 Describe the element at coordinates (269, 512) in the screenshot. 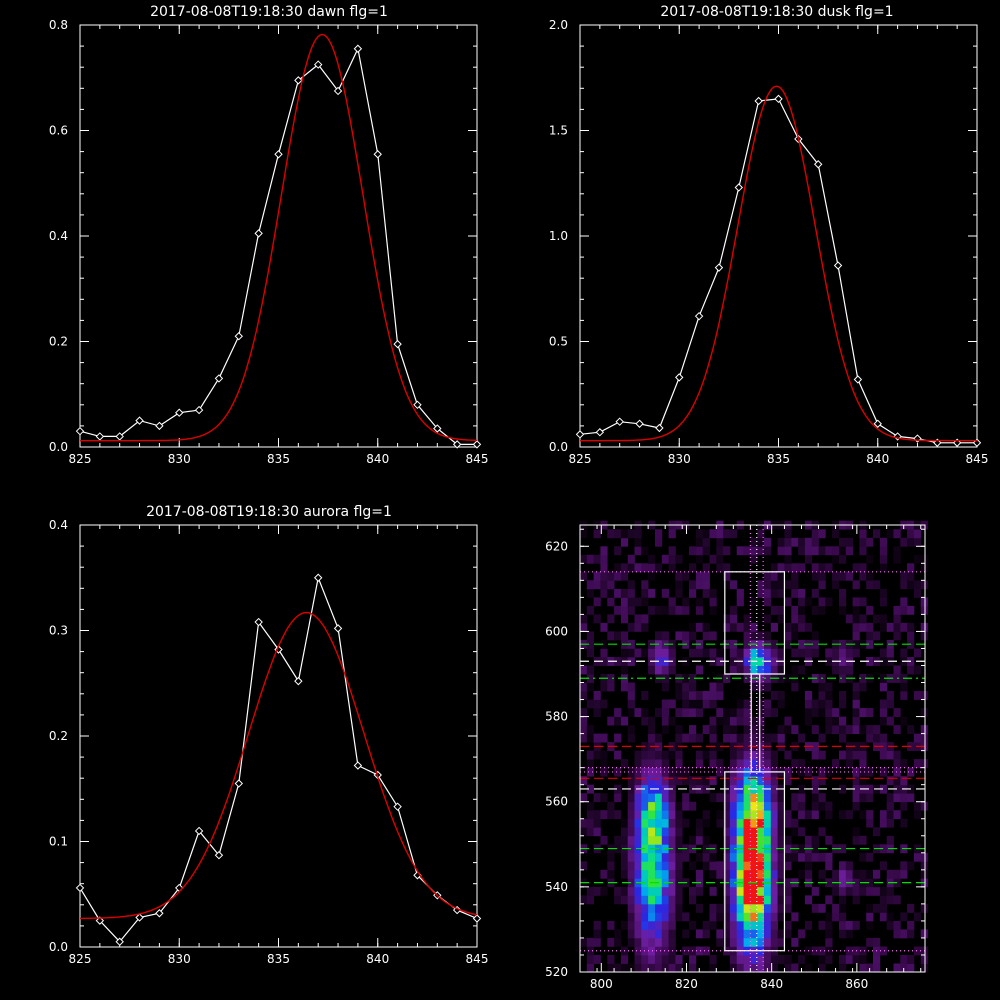

I see `panel-aurora-title: 2017-08-08T19:18:30 aurora flg=1` at that location.